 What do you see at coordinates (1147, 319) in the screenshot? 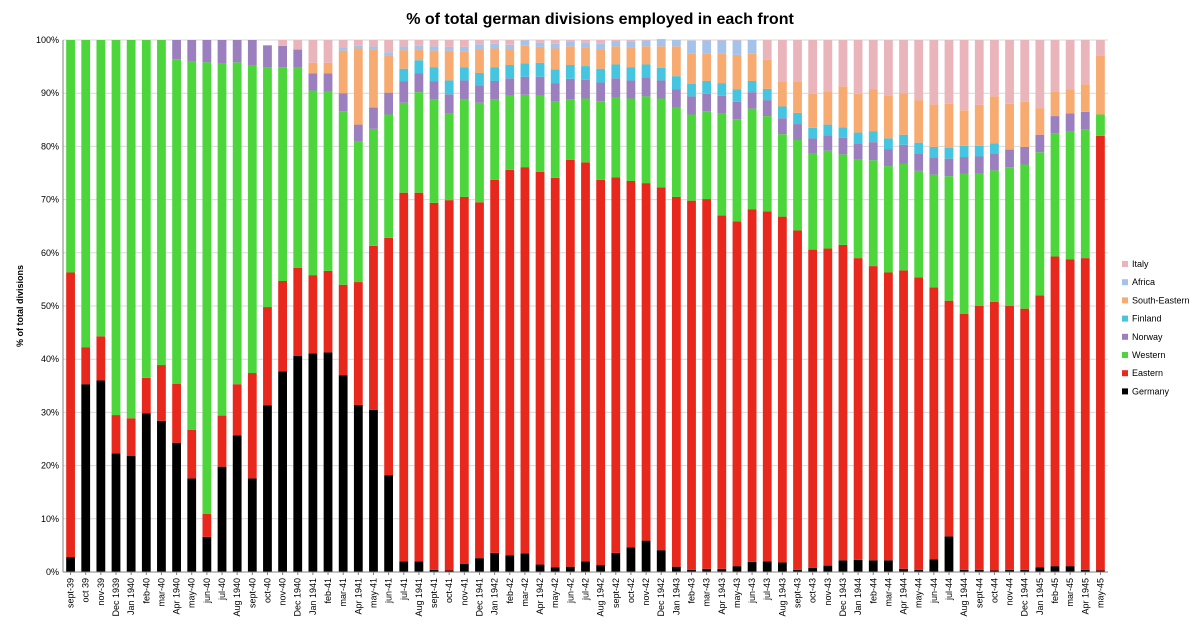
I see `legend-label: Finland` at bounding box center [1147, 319].